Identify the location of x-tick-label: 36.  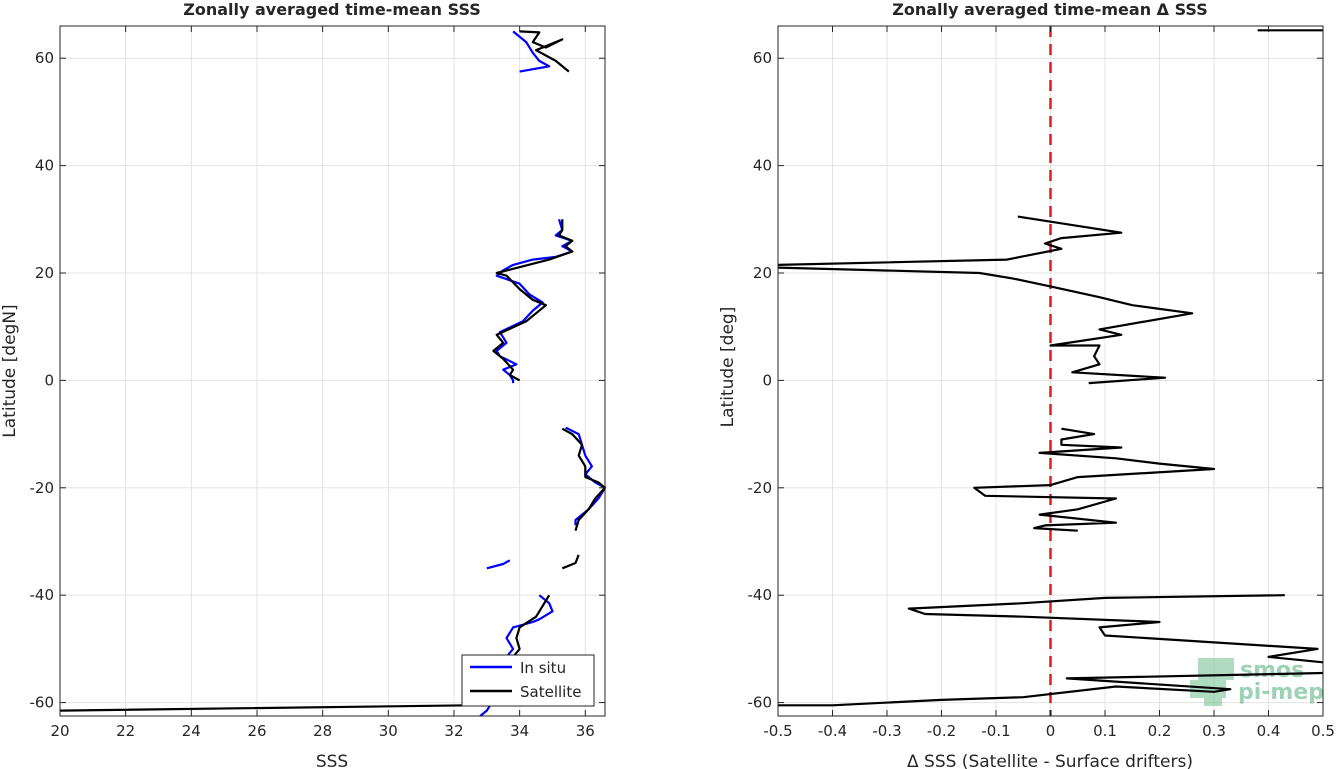
(585, 731).